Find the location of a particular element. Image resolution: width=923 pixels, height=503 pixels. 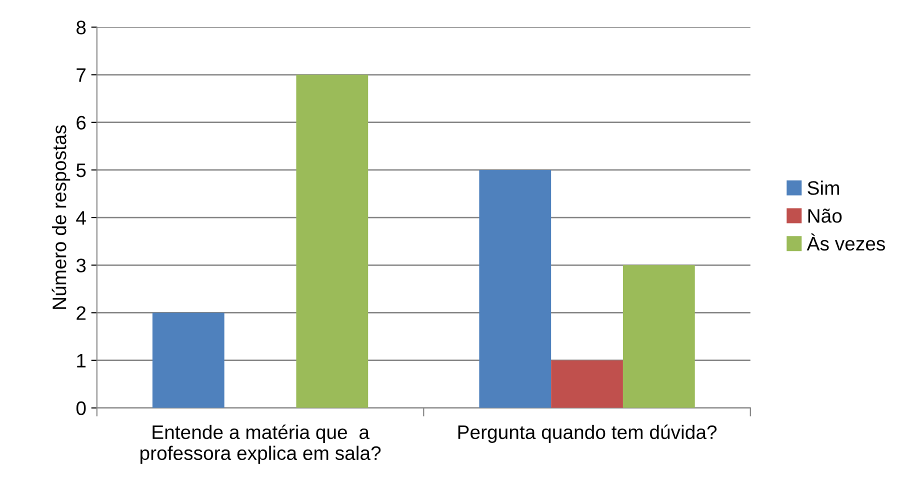

y-tick-label: 7 is located at coordinates (81, 75).